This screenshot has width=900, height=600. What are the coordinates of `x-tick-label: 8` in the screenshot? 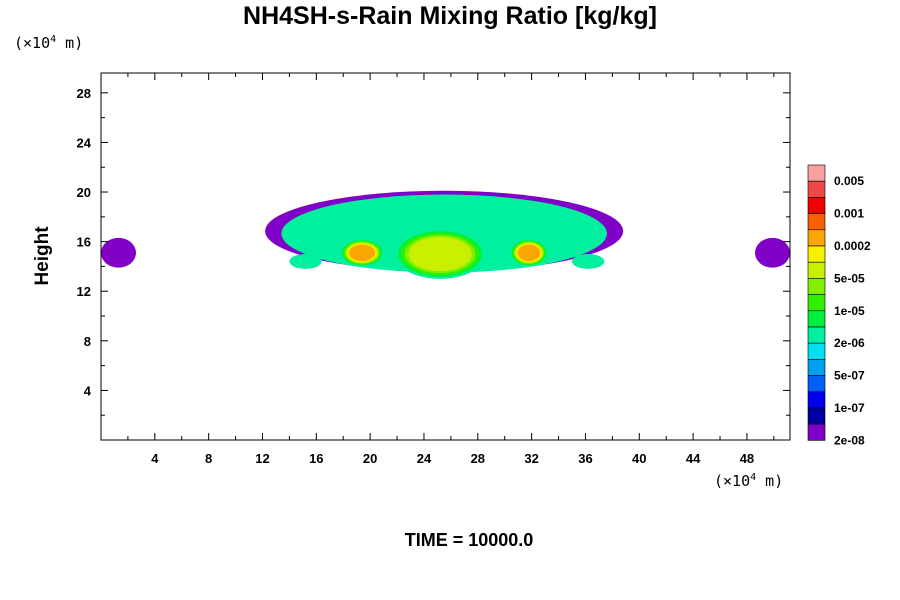 It's located at (208, 458).